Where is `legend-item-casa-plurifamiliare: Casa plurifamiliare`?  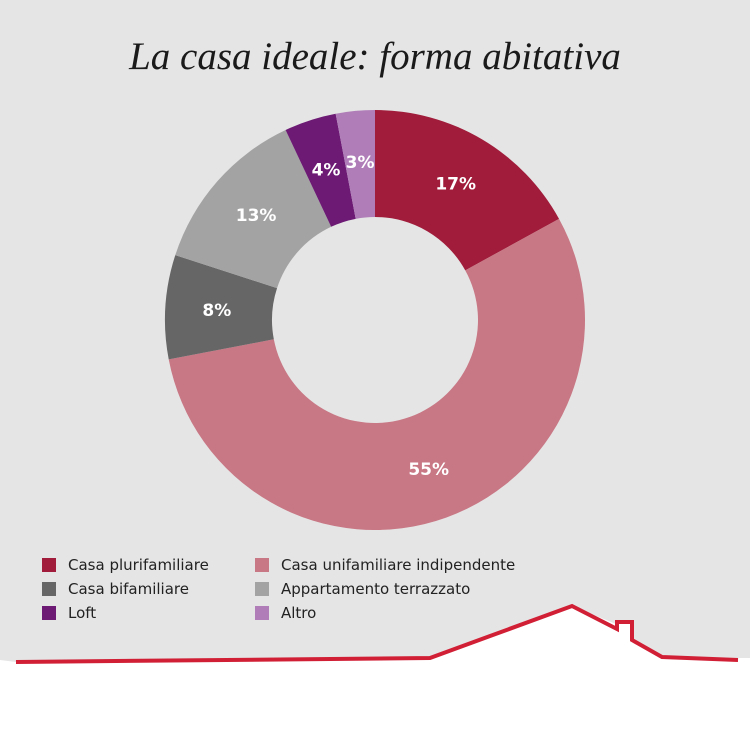 legend-item-casa-plurifamiliare: Casa plurifamiliare is located at coordinates (148, 565).